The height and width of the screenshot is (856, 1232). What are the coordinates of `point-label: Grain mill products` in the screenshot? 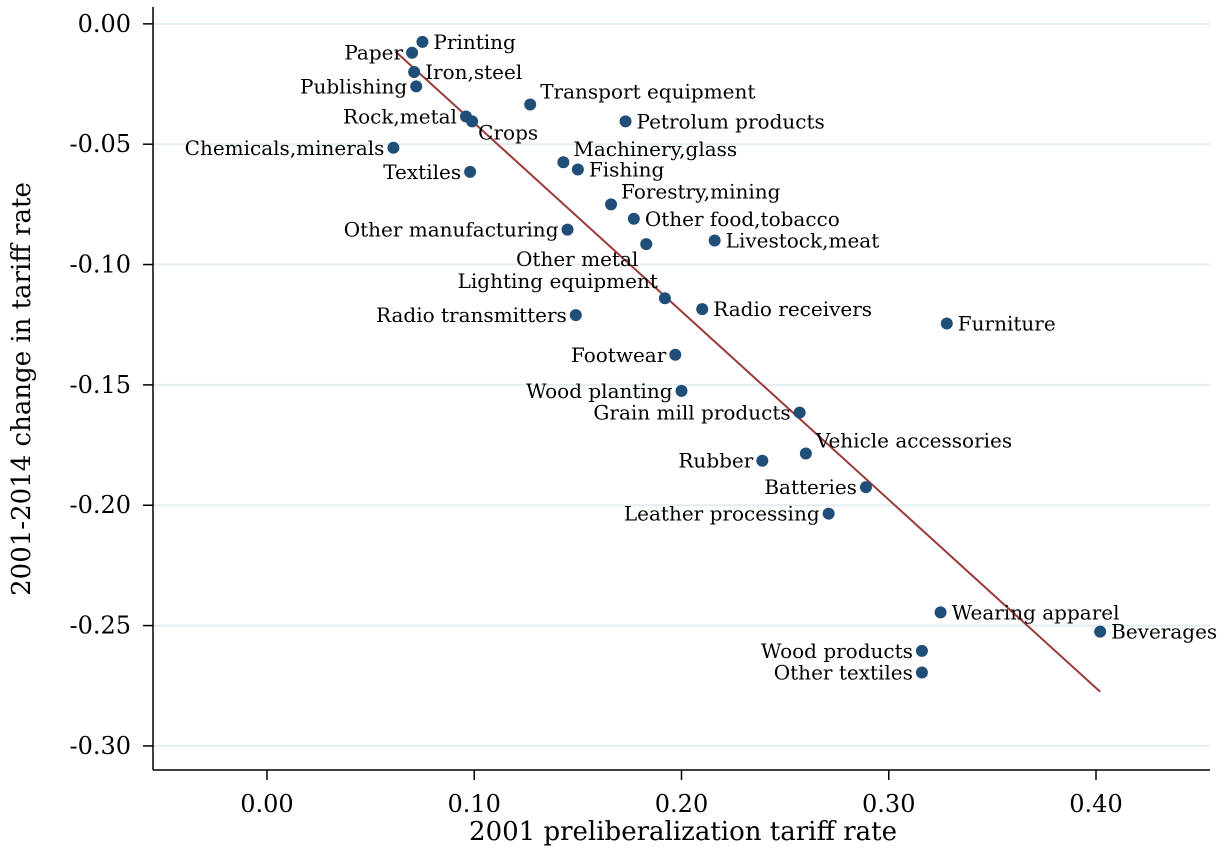 It's located at (691, 413).